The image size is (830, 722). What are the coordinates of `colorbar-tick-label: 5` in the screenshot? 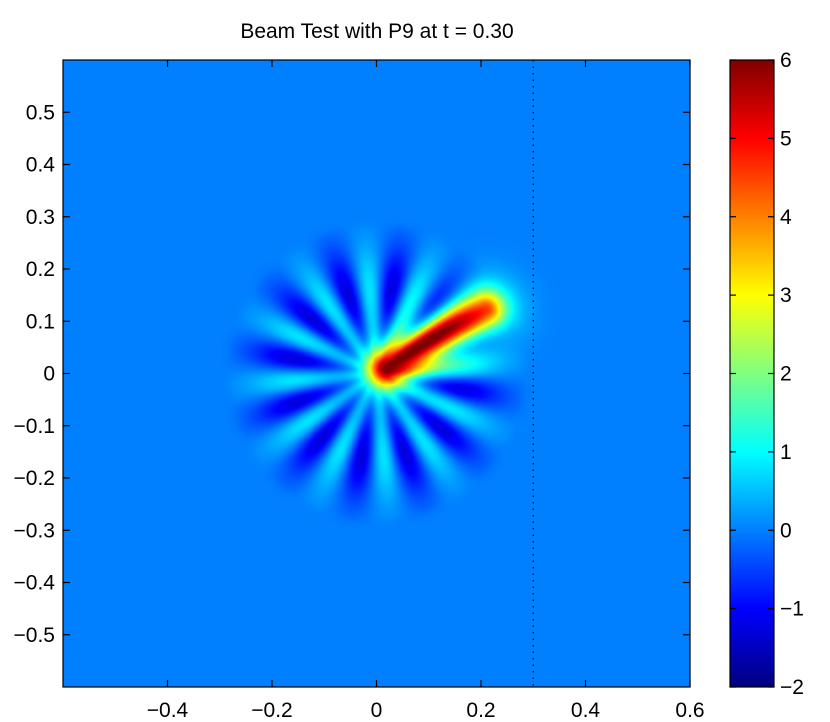 It's located at (786, 138).